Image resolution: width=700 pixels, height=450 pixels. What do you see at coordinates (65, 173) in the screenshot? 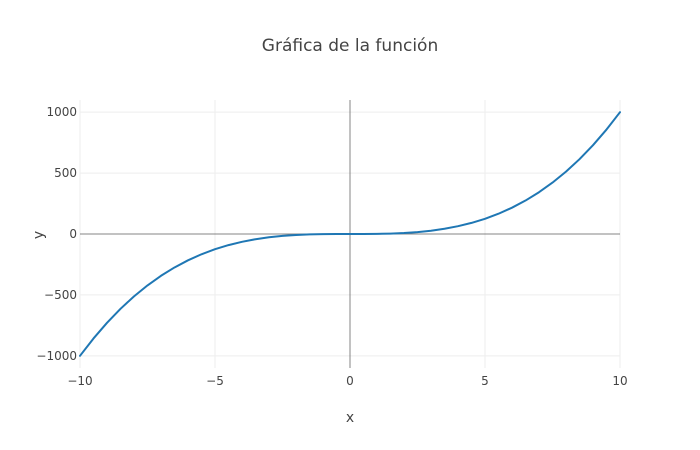
I see `y-tick-label-3: 500` at bounding box center [65, 173].